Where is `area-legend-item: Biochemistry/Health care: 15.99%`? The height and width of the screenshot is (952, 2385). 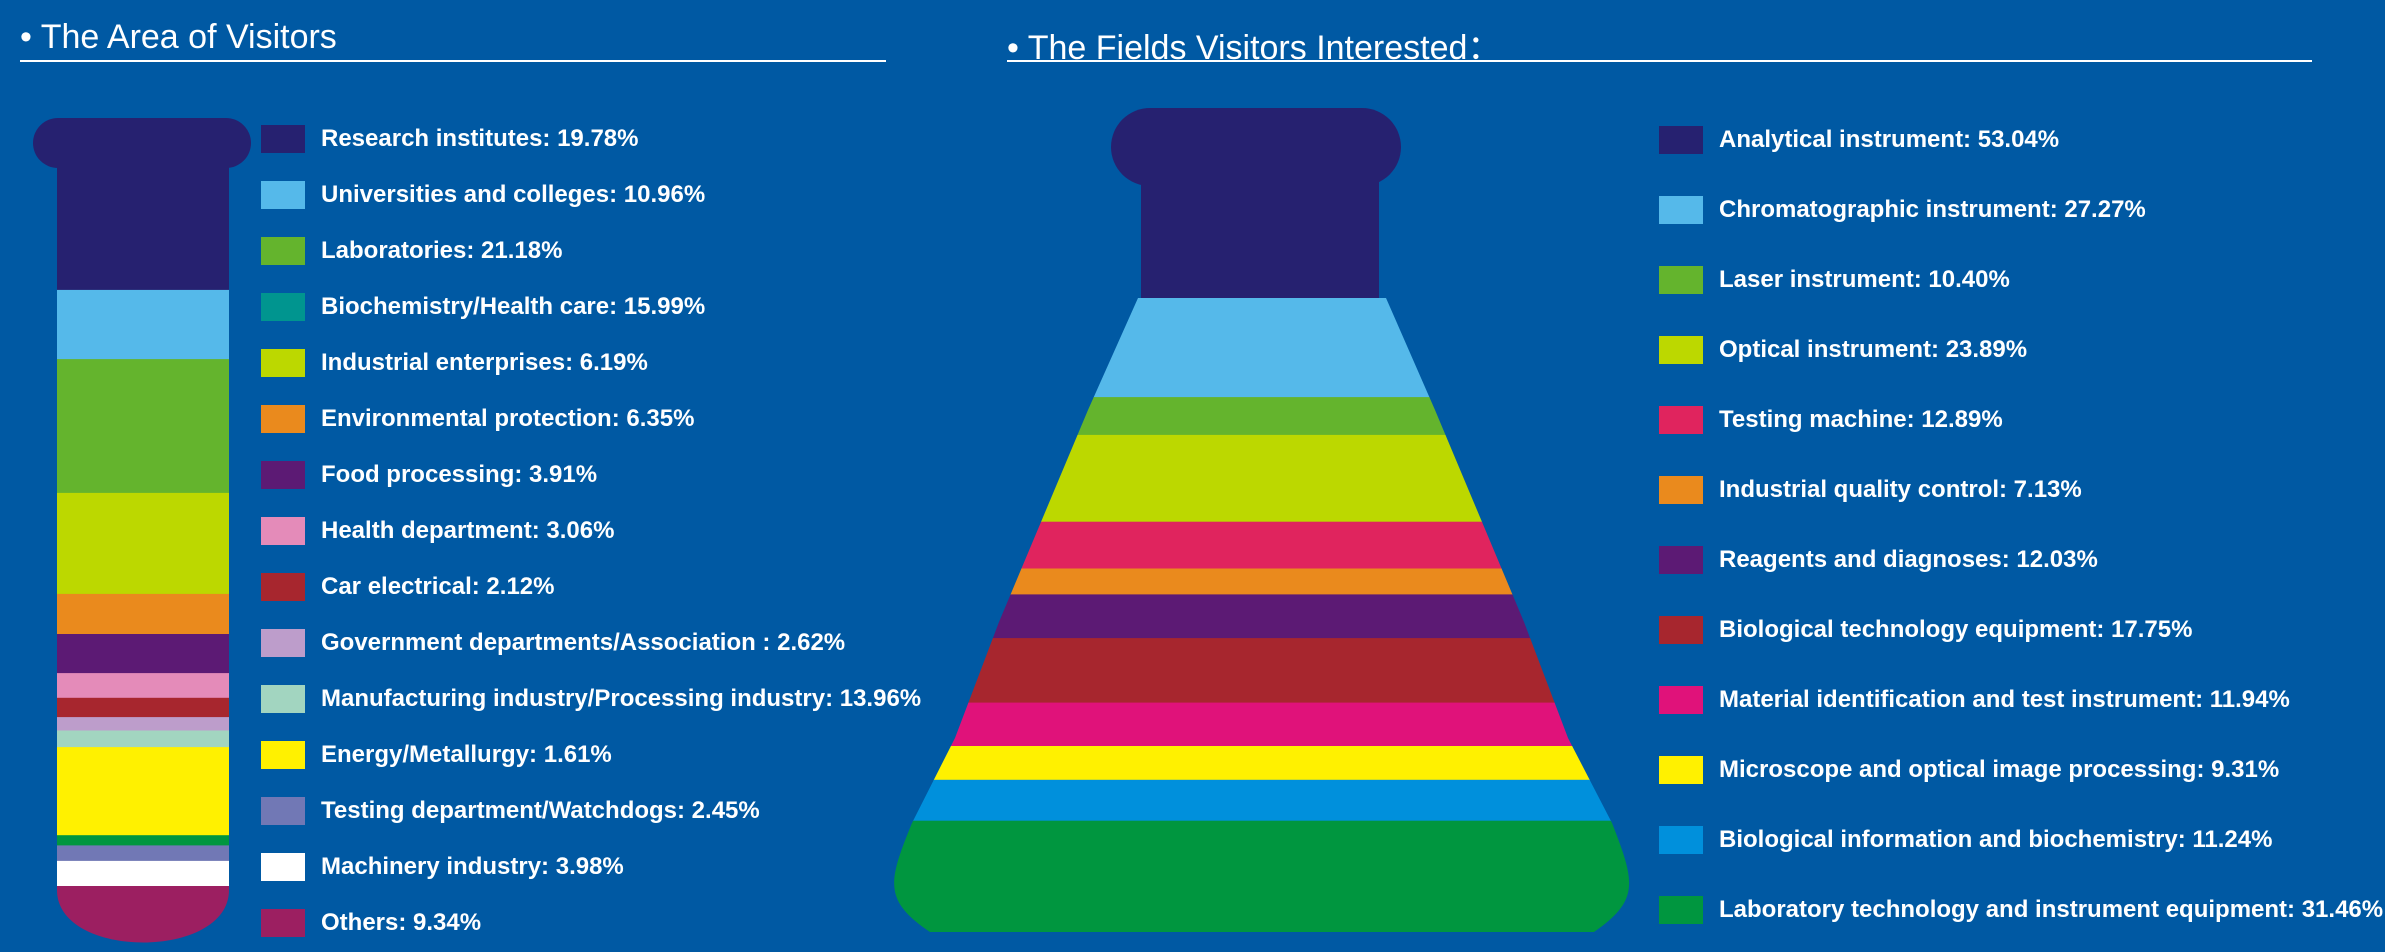 area-legend-item: Biochemistry/Health care: 15.99% is located at coordinates (483, 307).